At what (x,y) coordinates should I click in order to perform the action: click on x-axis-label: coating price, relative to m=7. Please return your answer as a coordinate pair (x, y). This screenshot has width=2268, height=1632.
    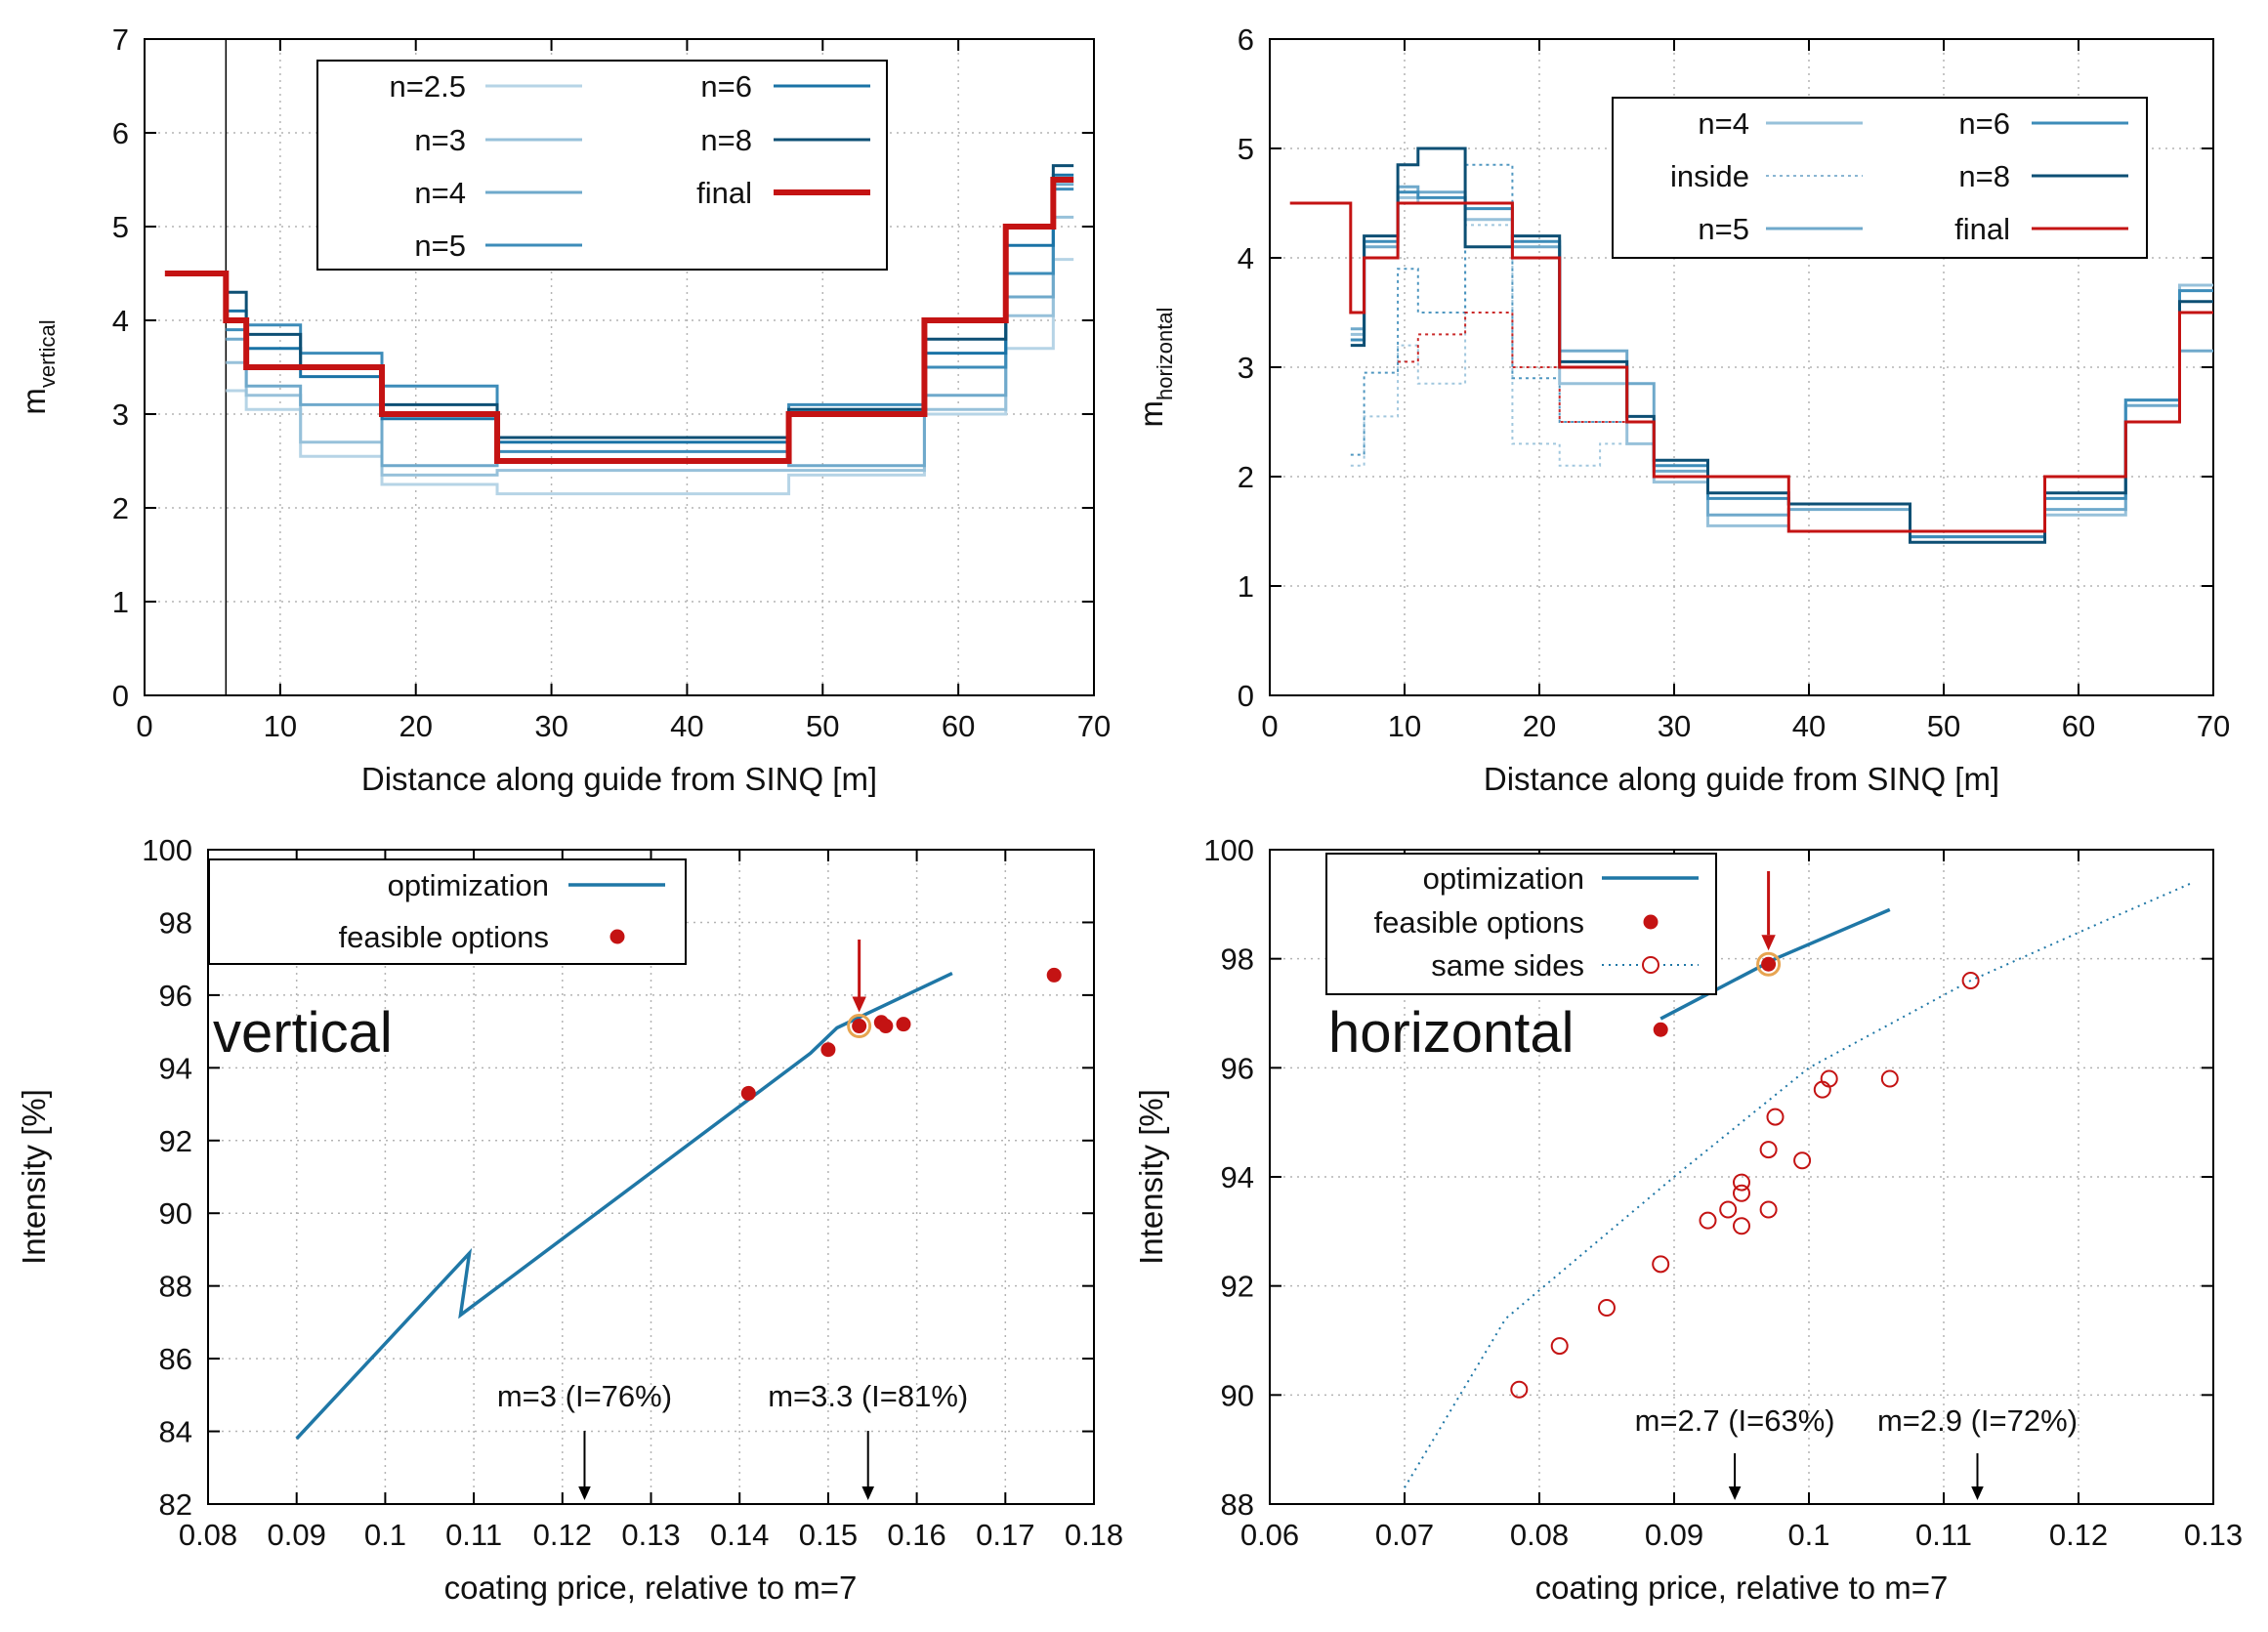
    Looking at the image, I should click on (651, 1587).